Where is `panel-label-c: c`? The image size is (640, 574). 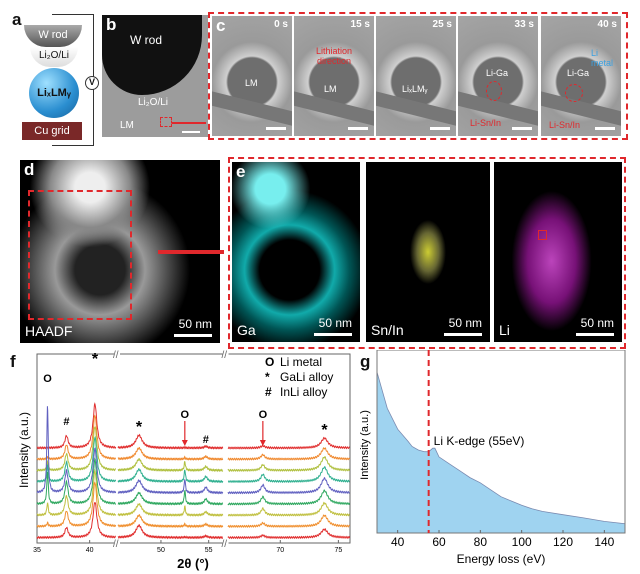
panel-label-c: c is located at coordinates (221, 25).